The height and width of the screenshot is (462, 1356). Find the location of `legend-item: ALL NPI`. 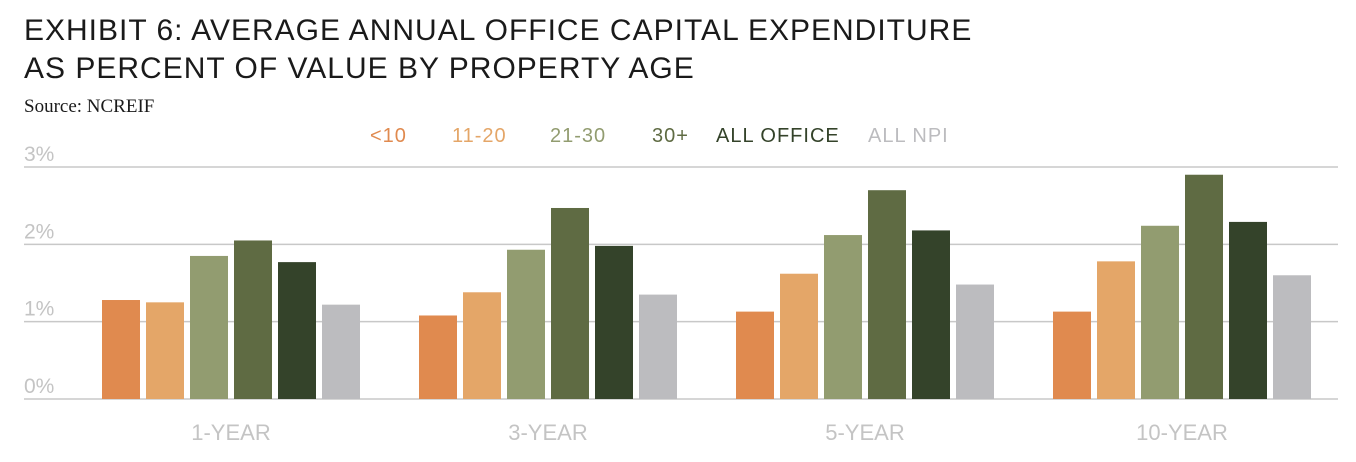

legend-item: ALL NPI is located at coordinates (908, 136).